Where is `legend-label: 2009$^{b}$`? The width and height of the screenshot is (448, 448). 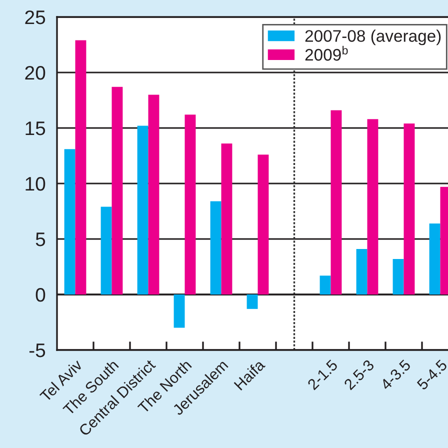 legend-label: 2009$^{b}$ is located at coordinates (326, 53).